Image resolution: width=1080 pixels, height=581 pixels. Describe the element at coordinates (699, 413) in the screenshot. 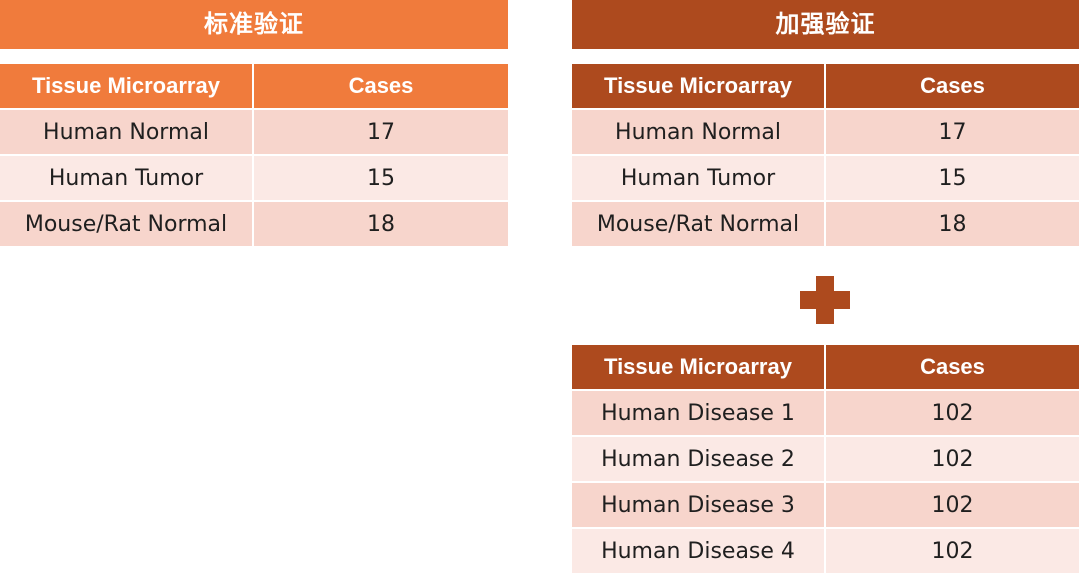

I see `tissue-name-cell: Human Disease 1` at that location.